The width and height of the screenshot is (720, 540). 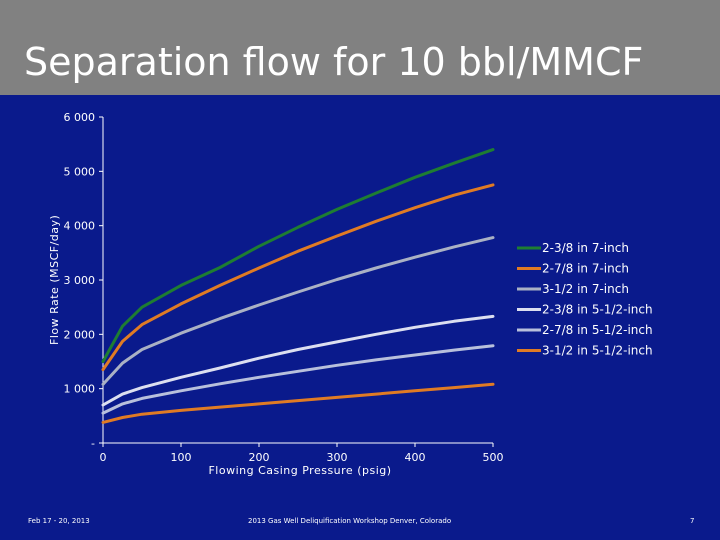 I want to click on x-tick-label: 500, so click(x=493, y=457).